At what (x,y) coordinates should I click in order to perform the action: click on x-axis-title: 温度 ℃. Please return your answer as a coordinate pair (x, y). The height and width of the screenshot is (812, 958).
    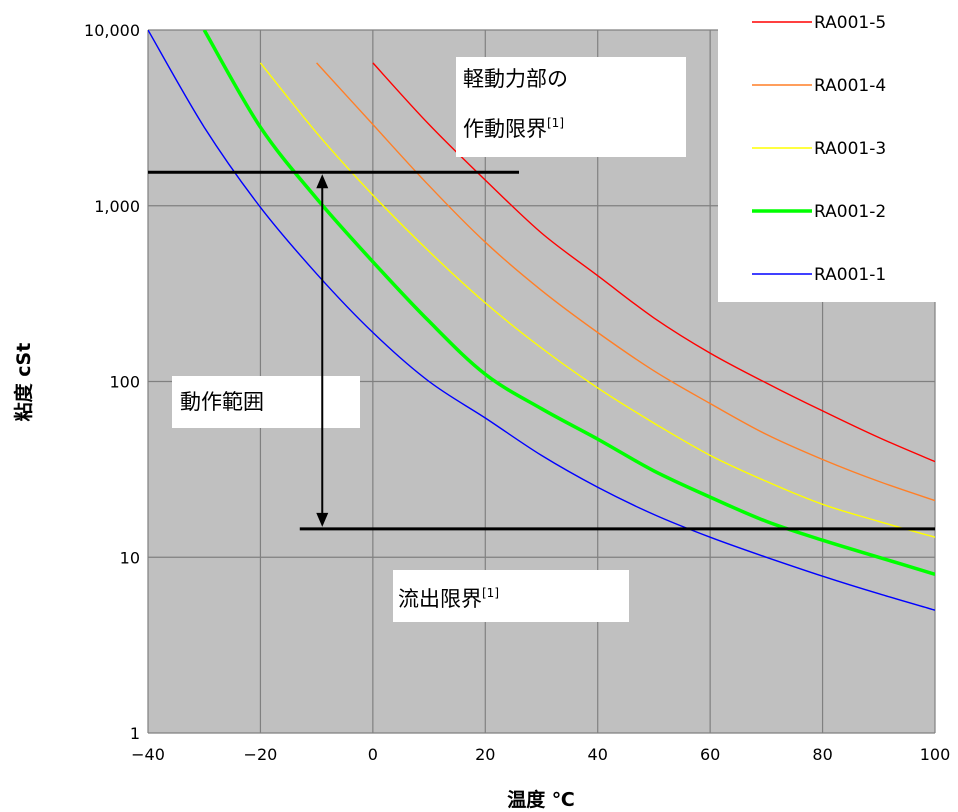
    Looking at the image, I should click on (541, 799).